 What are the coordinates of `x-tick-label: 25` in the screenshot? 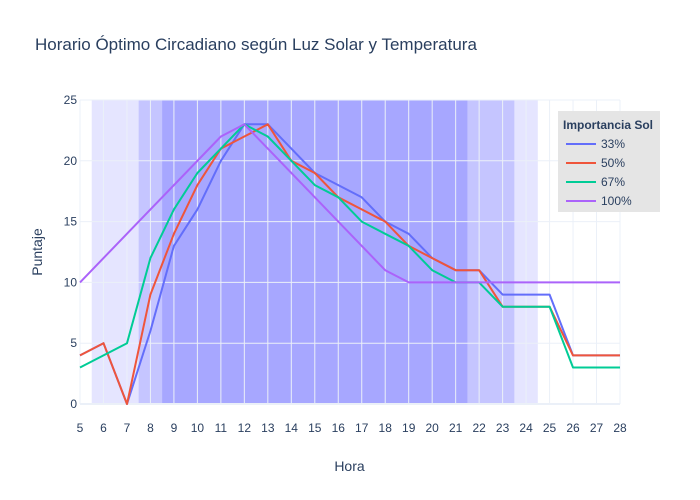 It's located at (550, 428).